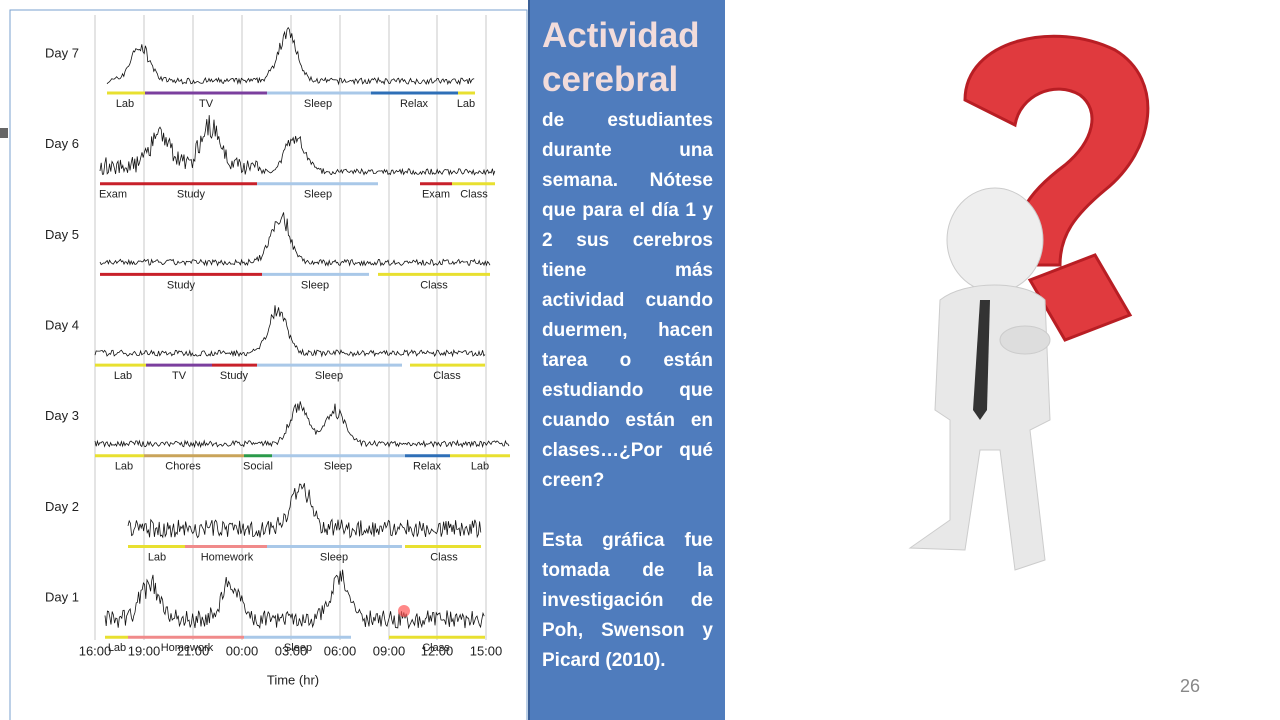  Describe the element at coordinates (62, 597) in the screenshot. I see `day-label: Day 1` at that location.